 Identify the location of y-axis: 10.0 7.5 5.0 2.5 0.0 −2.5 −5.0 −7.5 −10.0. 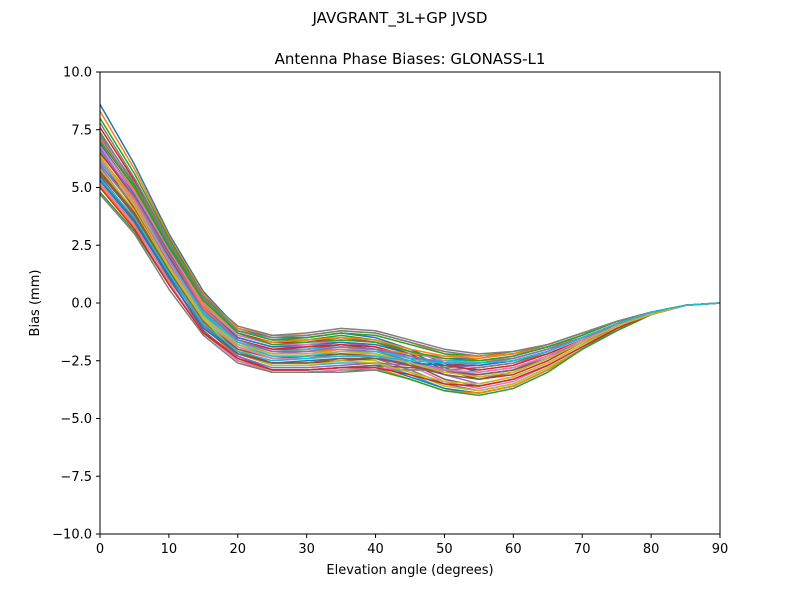
(76, 304).